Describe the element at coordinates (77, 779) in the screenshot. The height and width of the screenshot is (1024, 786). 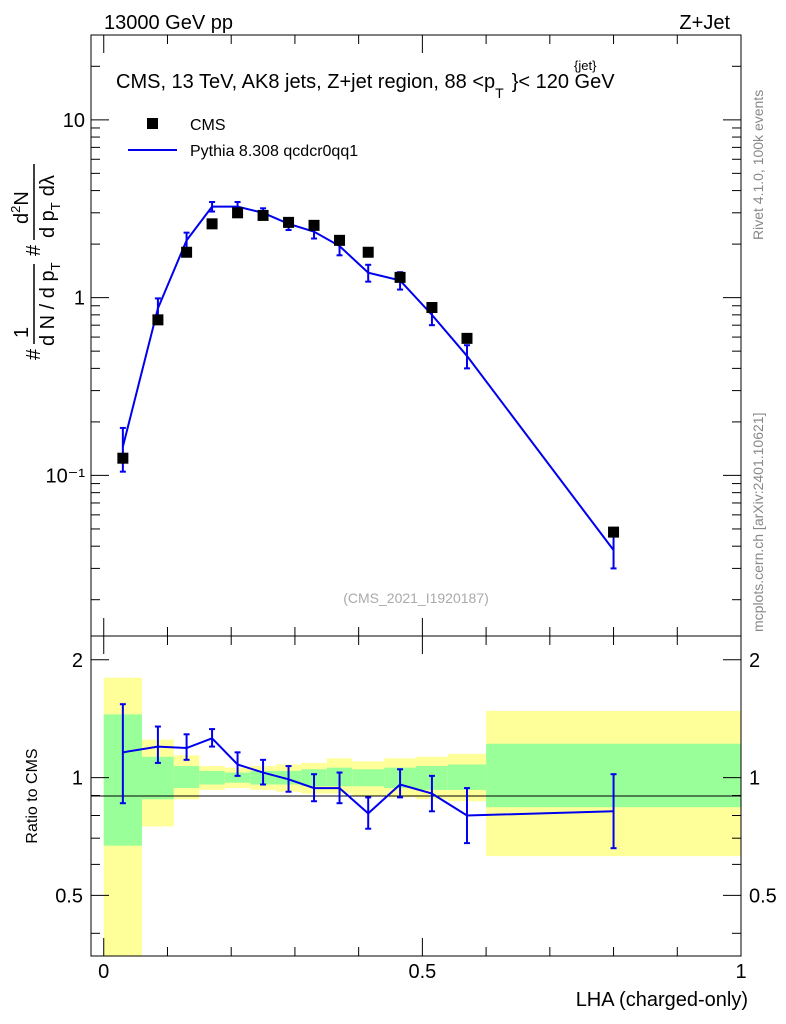
I see `ratio-y-tick-label: 1` at that location.